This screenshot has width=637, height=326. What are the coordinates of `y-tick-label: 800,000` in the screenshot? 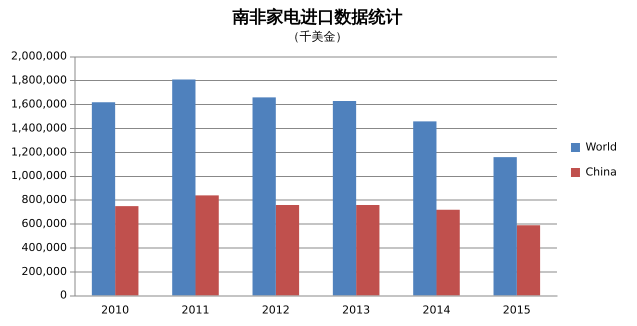 It's located at (44, 199).